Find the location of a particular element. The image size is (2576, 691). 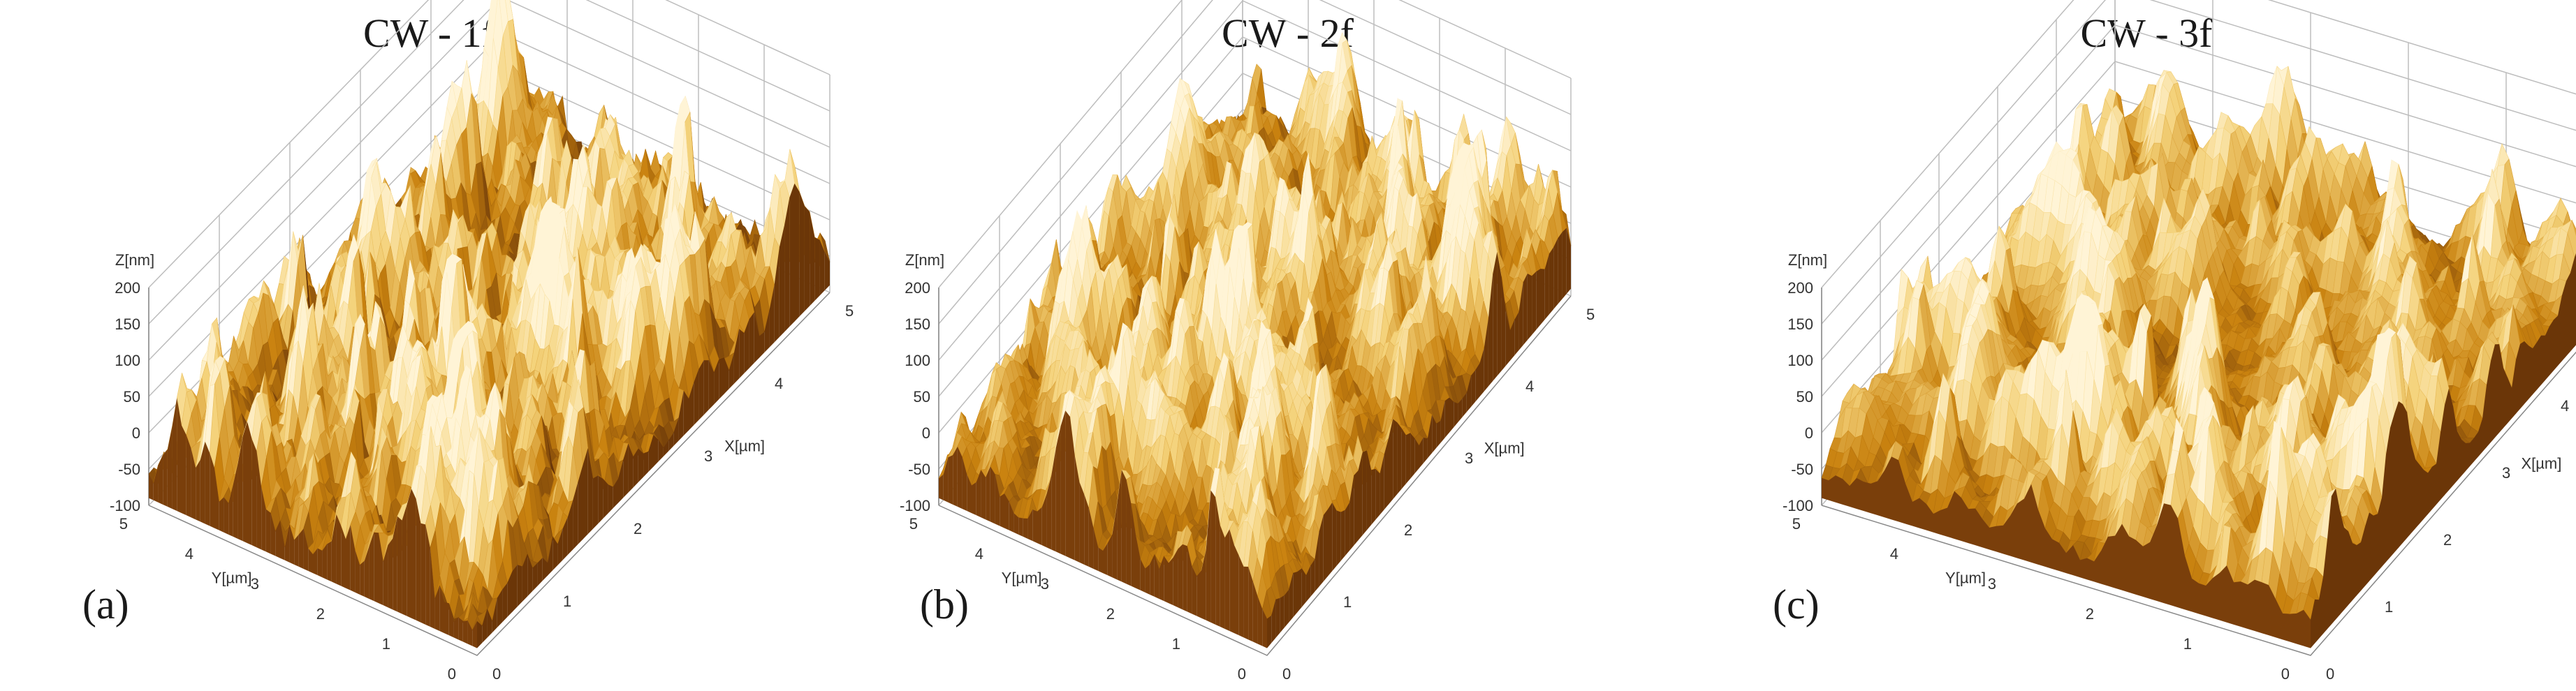

panel-title: CW - 1f is located at coordinates (429, 33).